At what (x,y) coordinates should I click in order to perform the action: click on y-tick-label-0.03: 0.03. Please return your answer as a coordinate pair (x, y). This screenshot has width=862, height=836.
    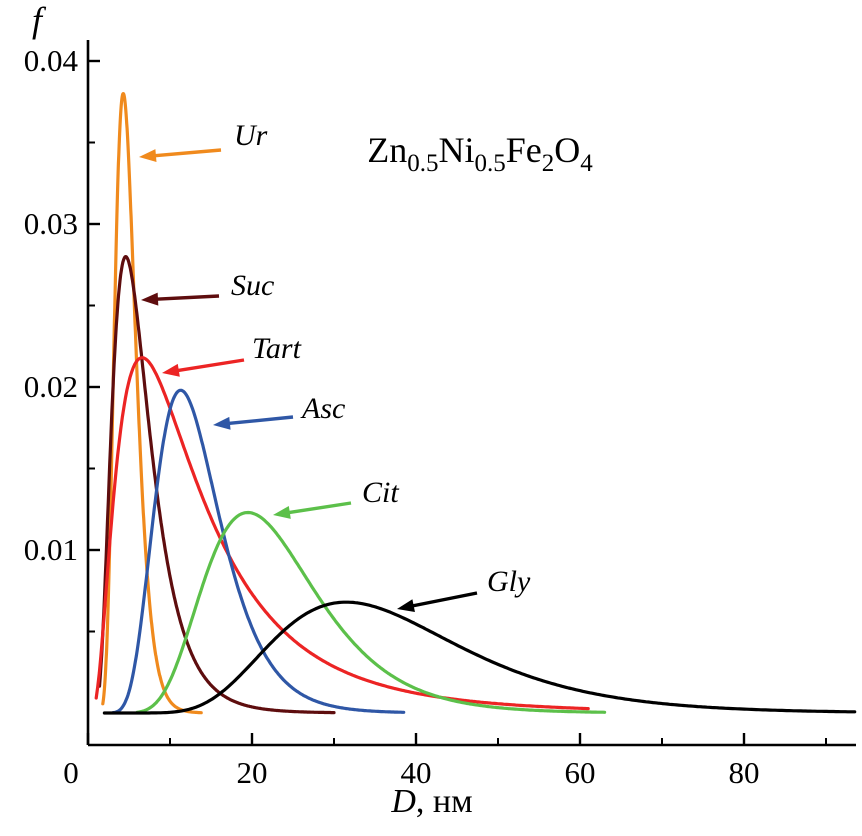
    Looking at the image, I should click on (51, 223).